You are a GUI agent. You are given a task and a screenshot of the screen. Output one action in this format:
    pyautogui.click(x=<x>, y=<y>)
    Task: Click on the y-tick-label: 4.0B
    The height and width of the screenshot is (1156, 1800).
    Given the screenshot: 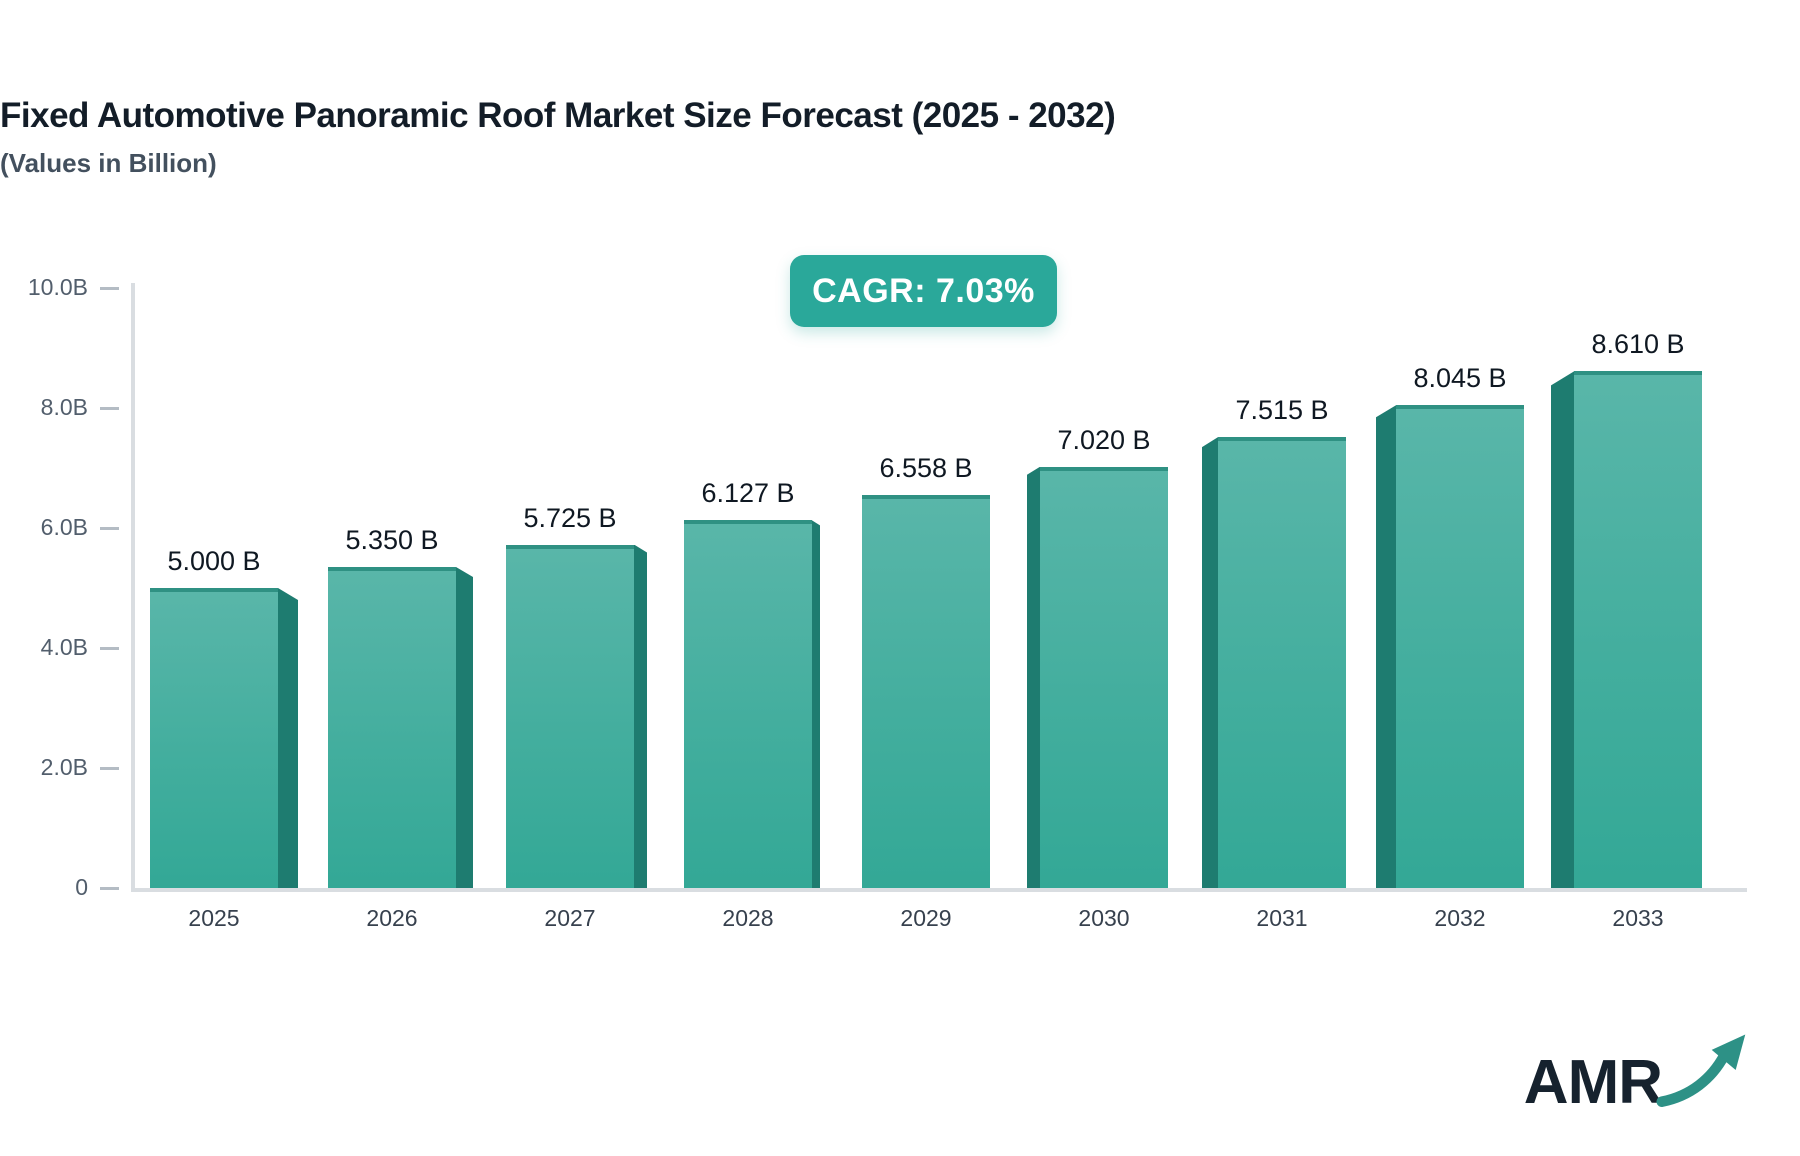 What is the action you would take?
    pyautogui.click(x=64, y=647)
    